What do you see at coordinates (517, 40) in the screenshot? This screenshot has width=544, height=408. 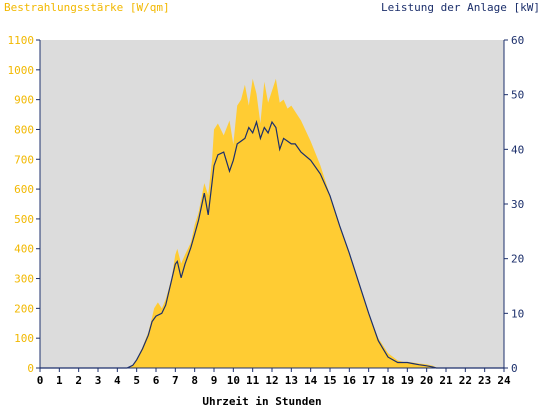 I see `right-tick-label: 60` at bounding box center [517, 40].